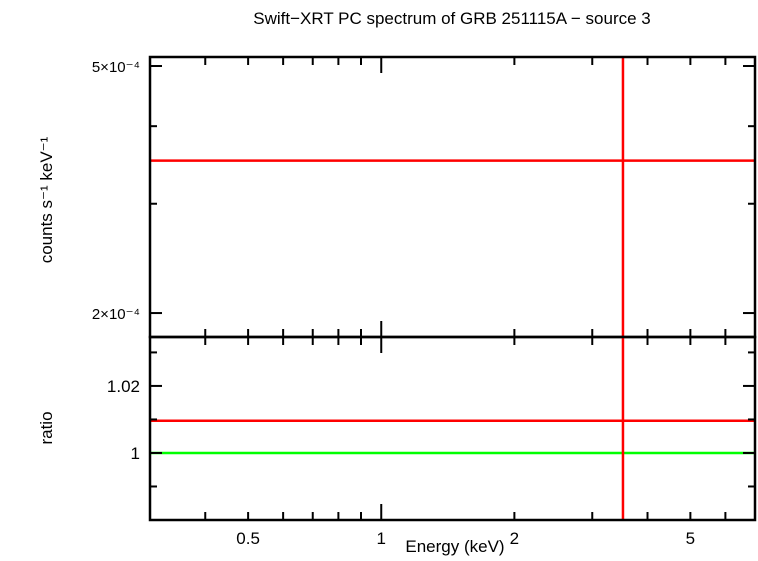 The height and width of the screenshot is (561, 758). I want to click on bottom-y-axis-label: ratio, so click(46, 427).